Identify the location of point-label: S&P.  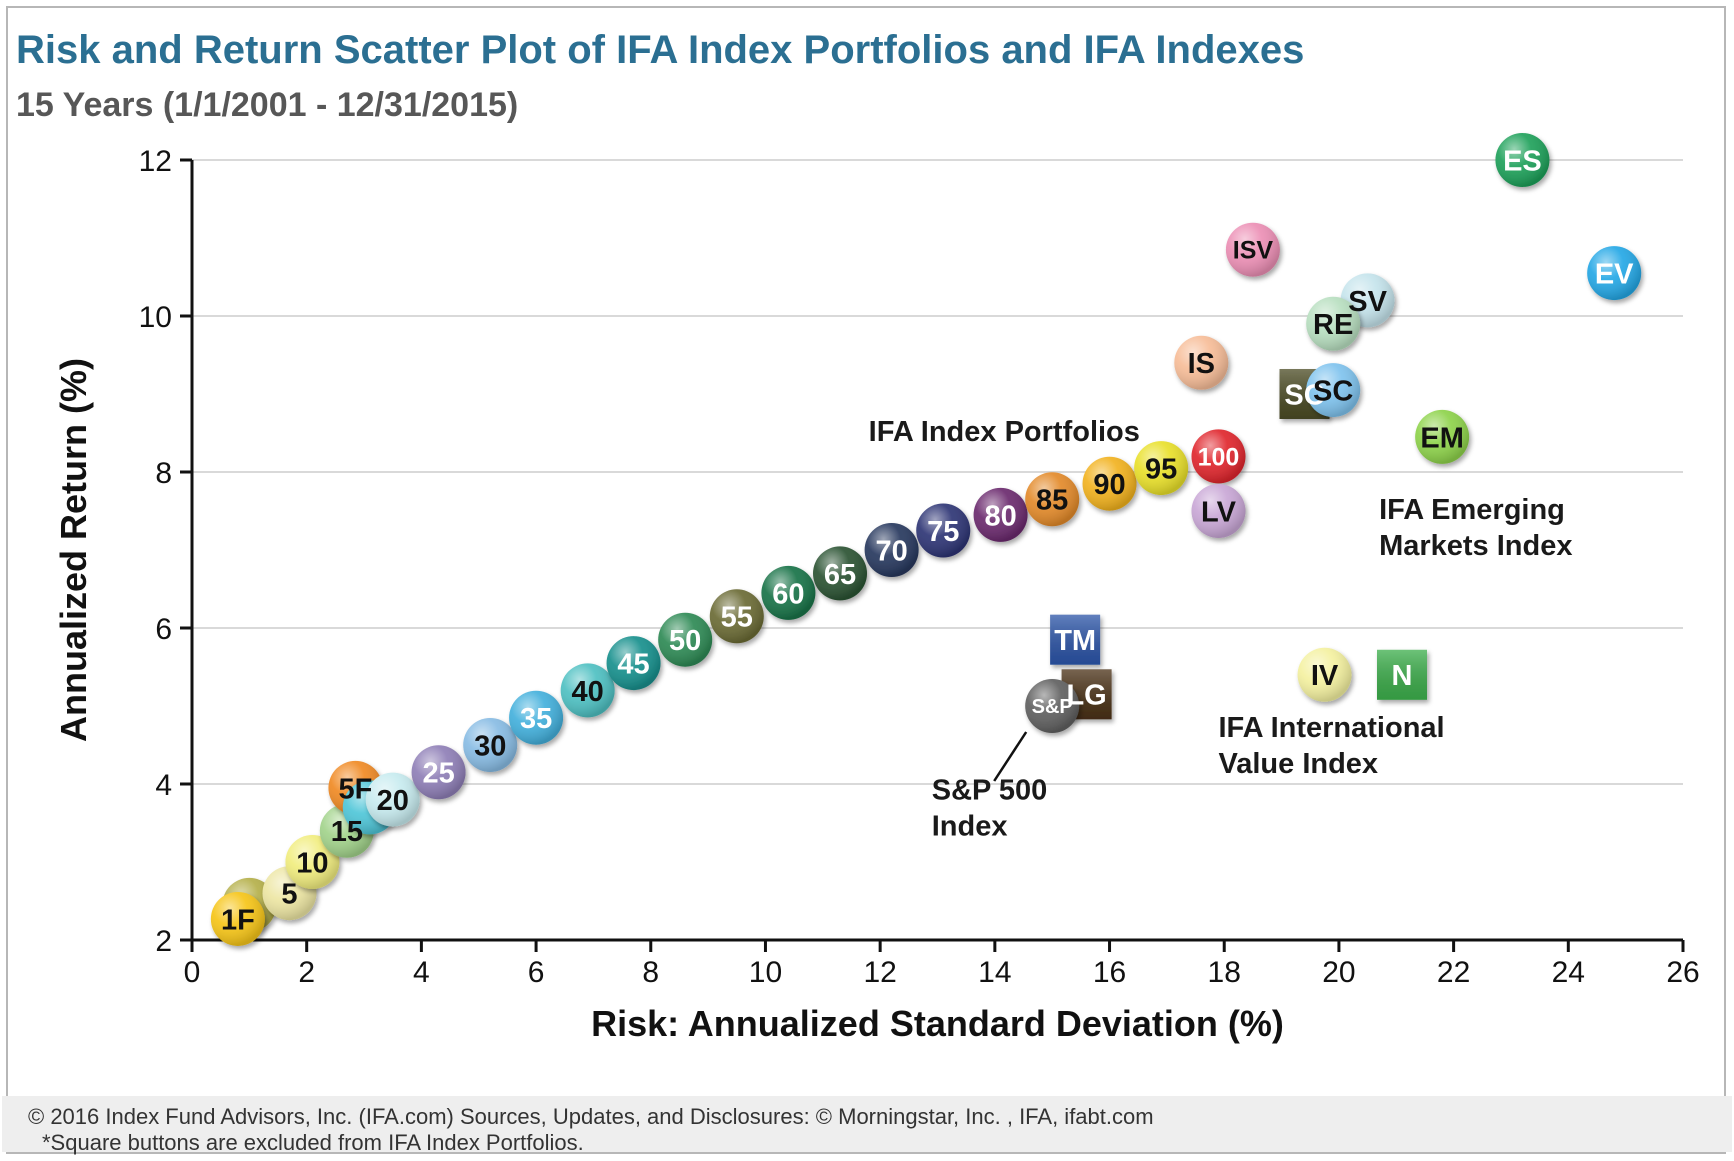
(1052, 707).